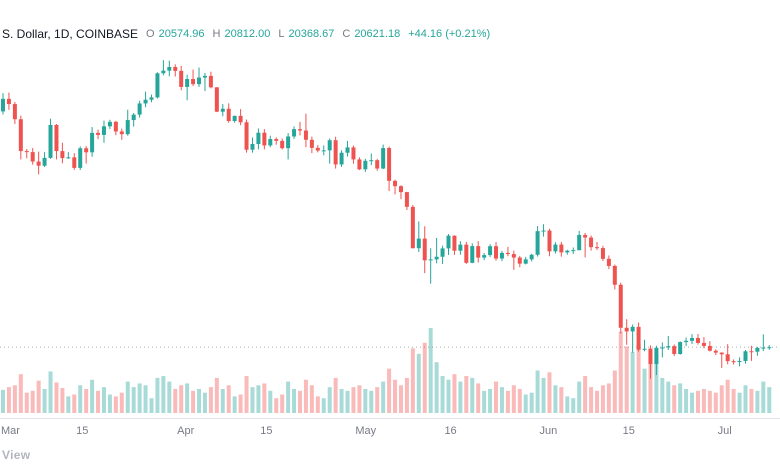 The width and height of the screenshot is (780, 470). Describe the element at coordinates (346, 34) in the screenshot. I see `close-label: C` at that location.